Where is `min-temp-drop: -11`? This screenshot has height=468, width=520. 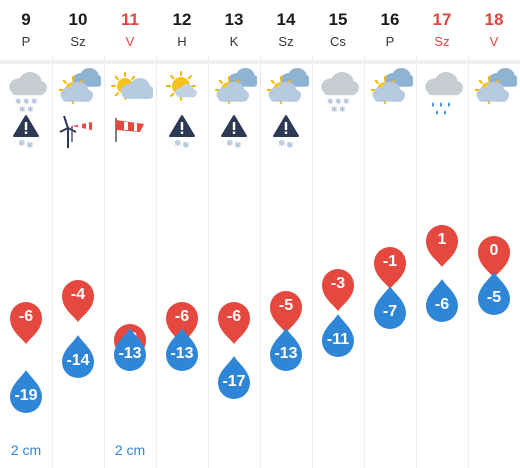
min-temp-drop: -11 is located at coordinates (338, 336).